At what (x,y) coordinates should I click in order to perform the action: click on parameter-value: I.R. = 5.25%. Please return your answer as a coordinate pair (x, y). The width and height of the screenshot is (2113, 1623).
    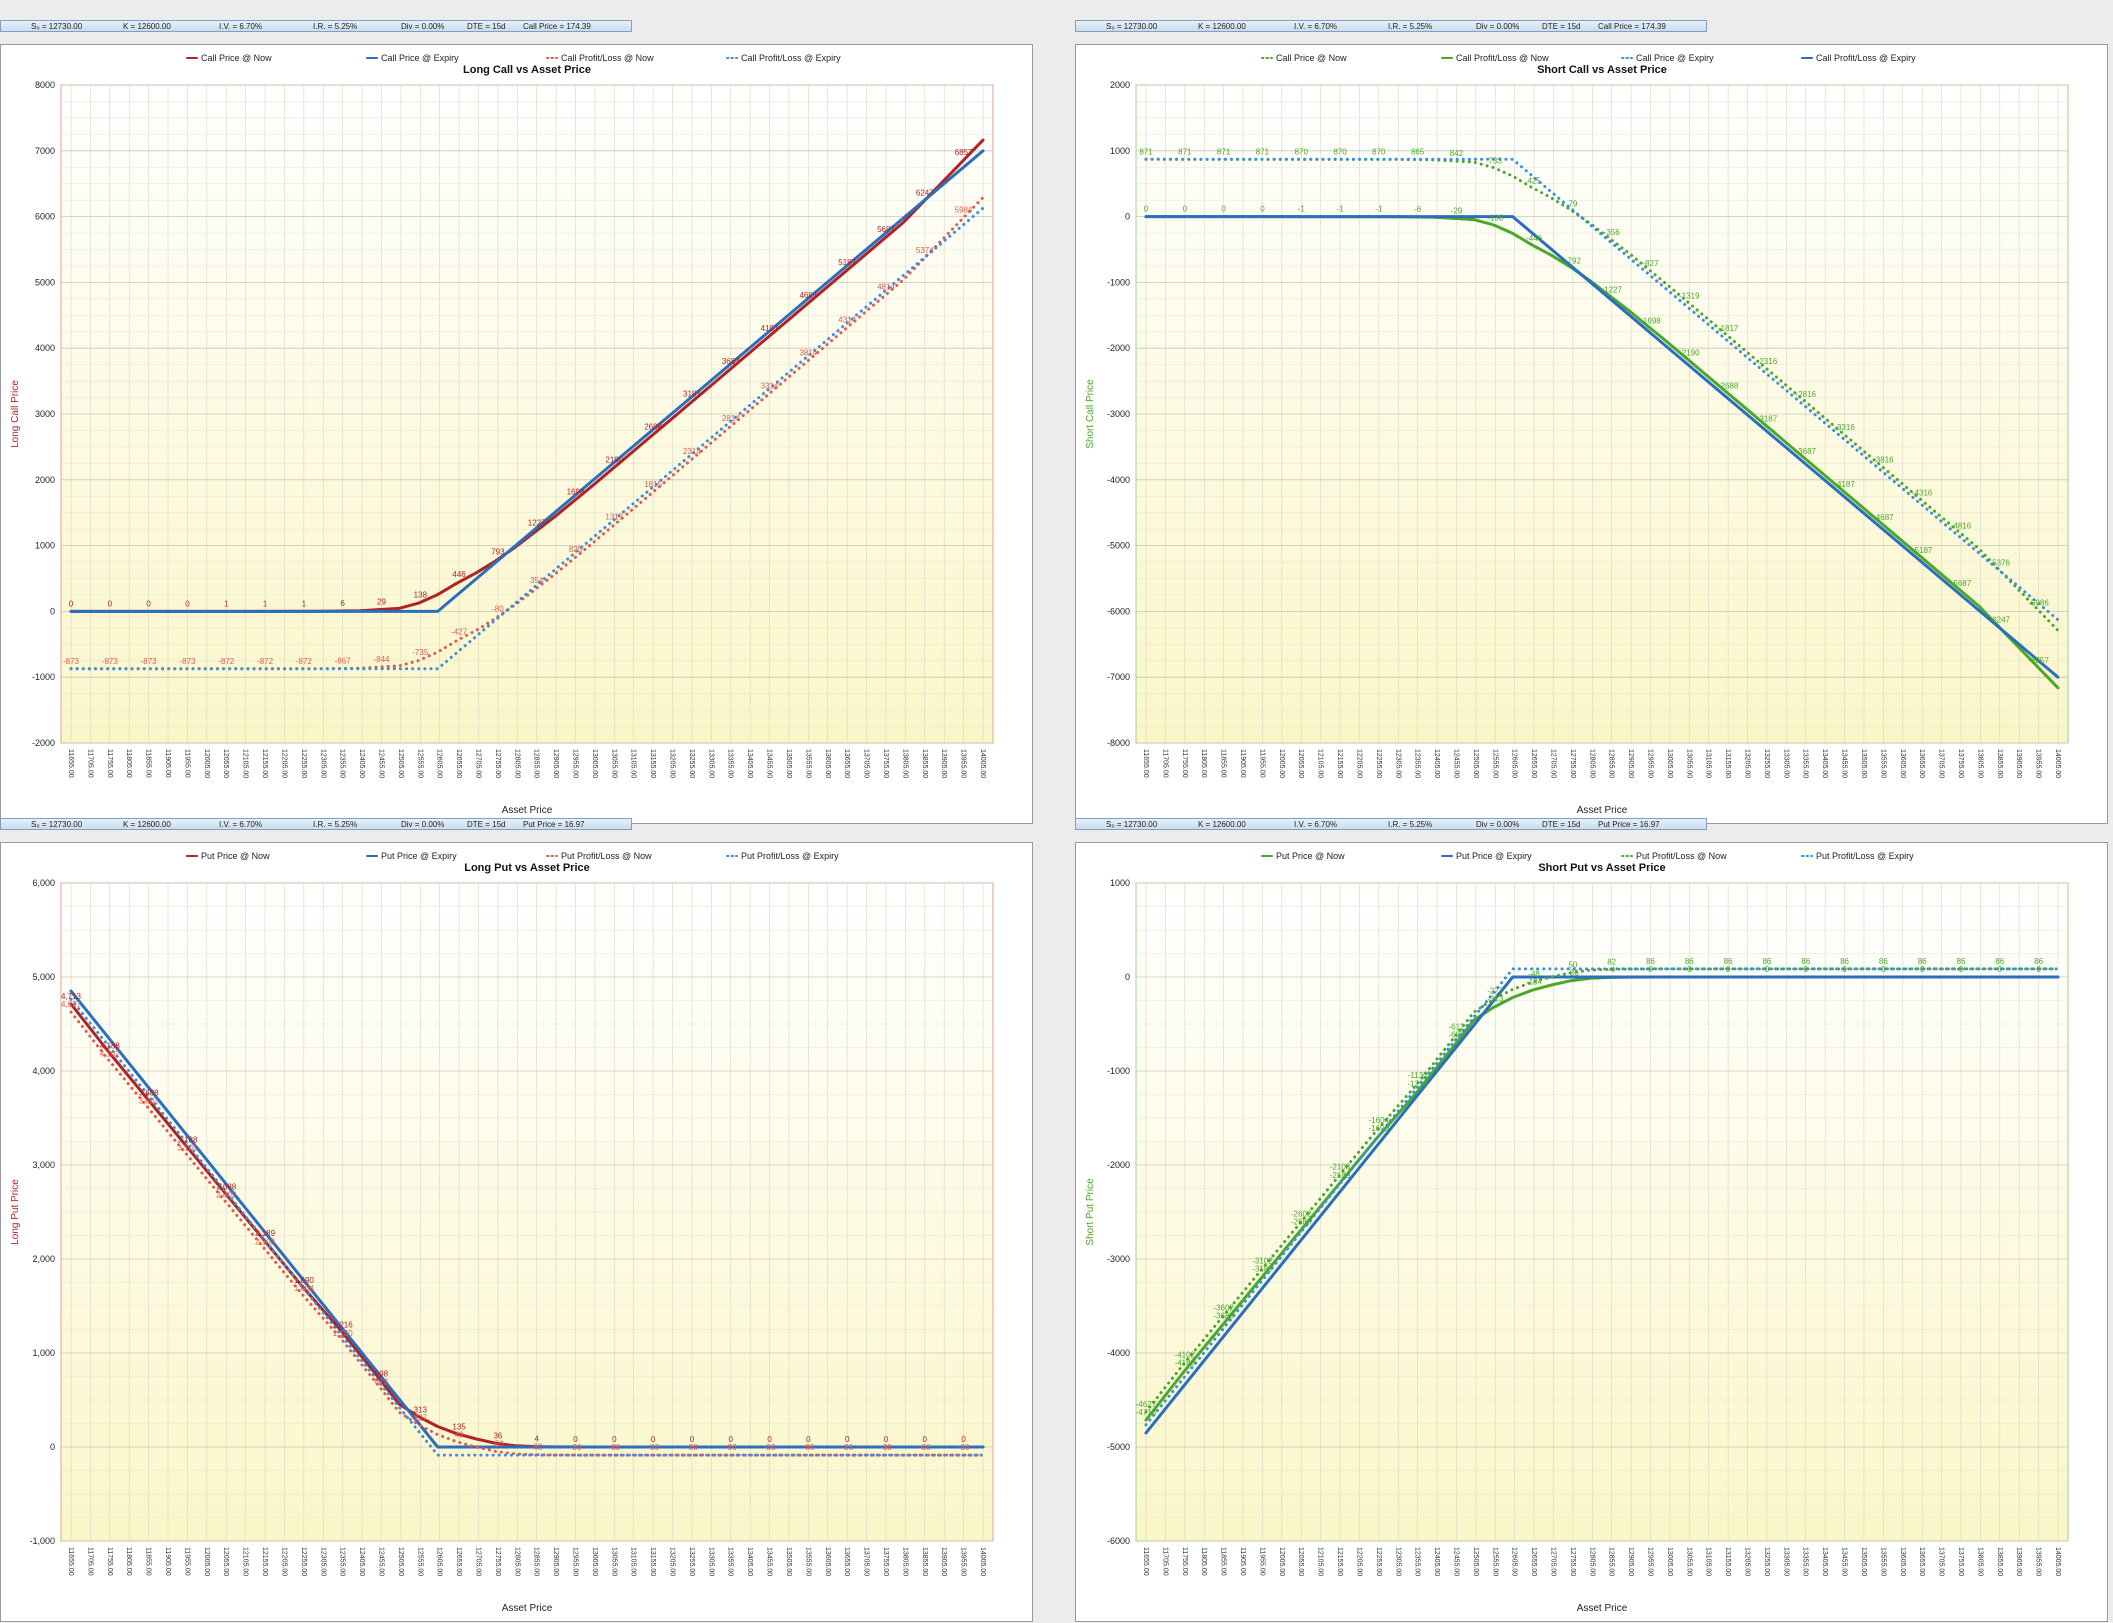
    Looking at the image, I should click on (335, 26).